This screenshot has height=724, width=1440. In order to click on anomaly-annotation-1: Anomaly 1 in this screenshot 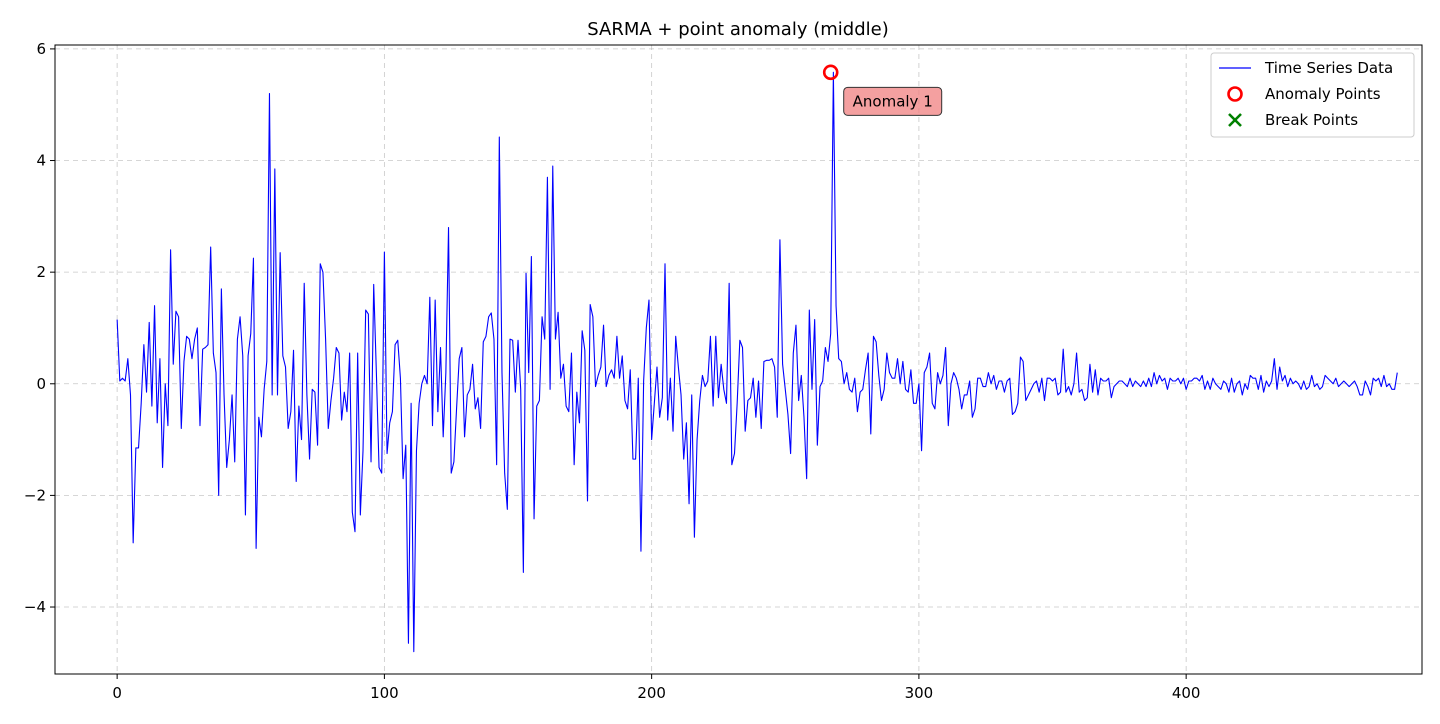, I will do `click(893, 101)`.